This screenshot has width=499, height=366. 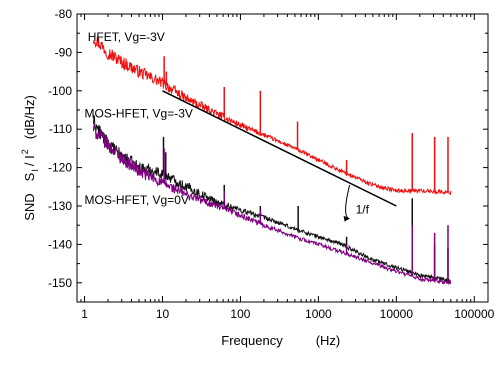 What do you see at coordinates (139, 114) in the screenshot?
I see `annotation-label: MOS-HFET, Vg=-3V` at bounding box center [139, 114].